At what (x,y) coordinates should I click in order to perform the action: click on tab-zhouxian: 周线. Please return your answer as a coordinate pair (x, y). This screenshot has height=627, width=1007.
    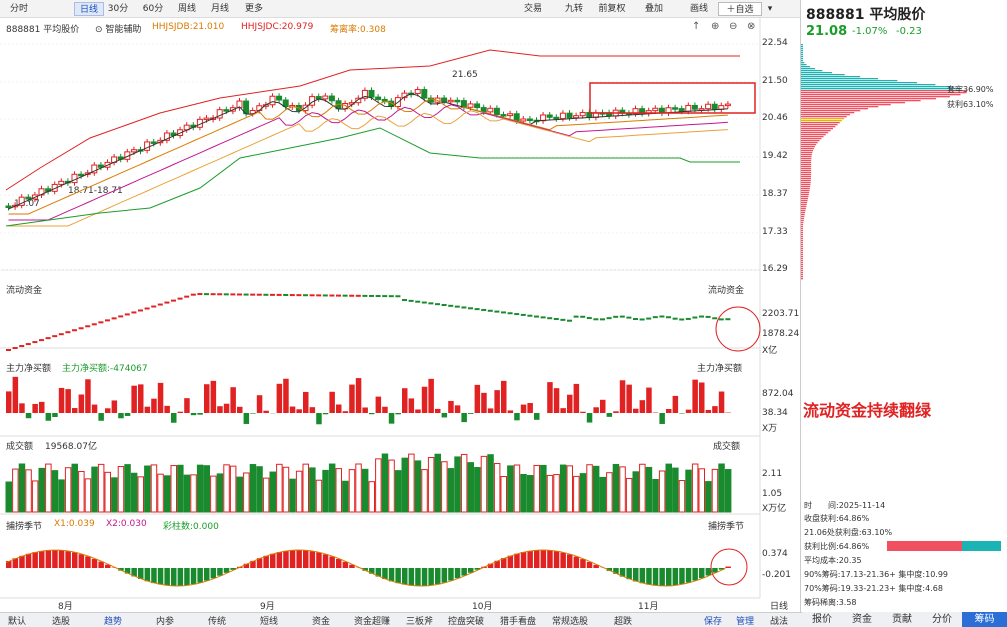
    Looking at the image, I should click on (186, 9).